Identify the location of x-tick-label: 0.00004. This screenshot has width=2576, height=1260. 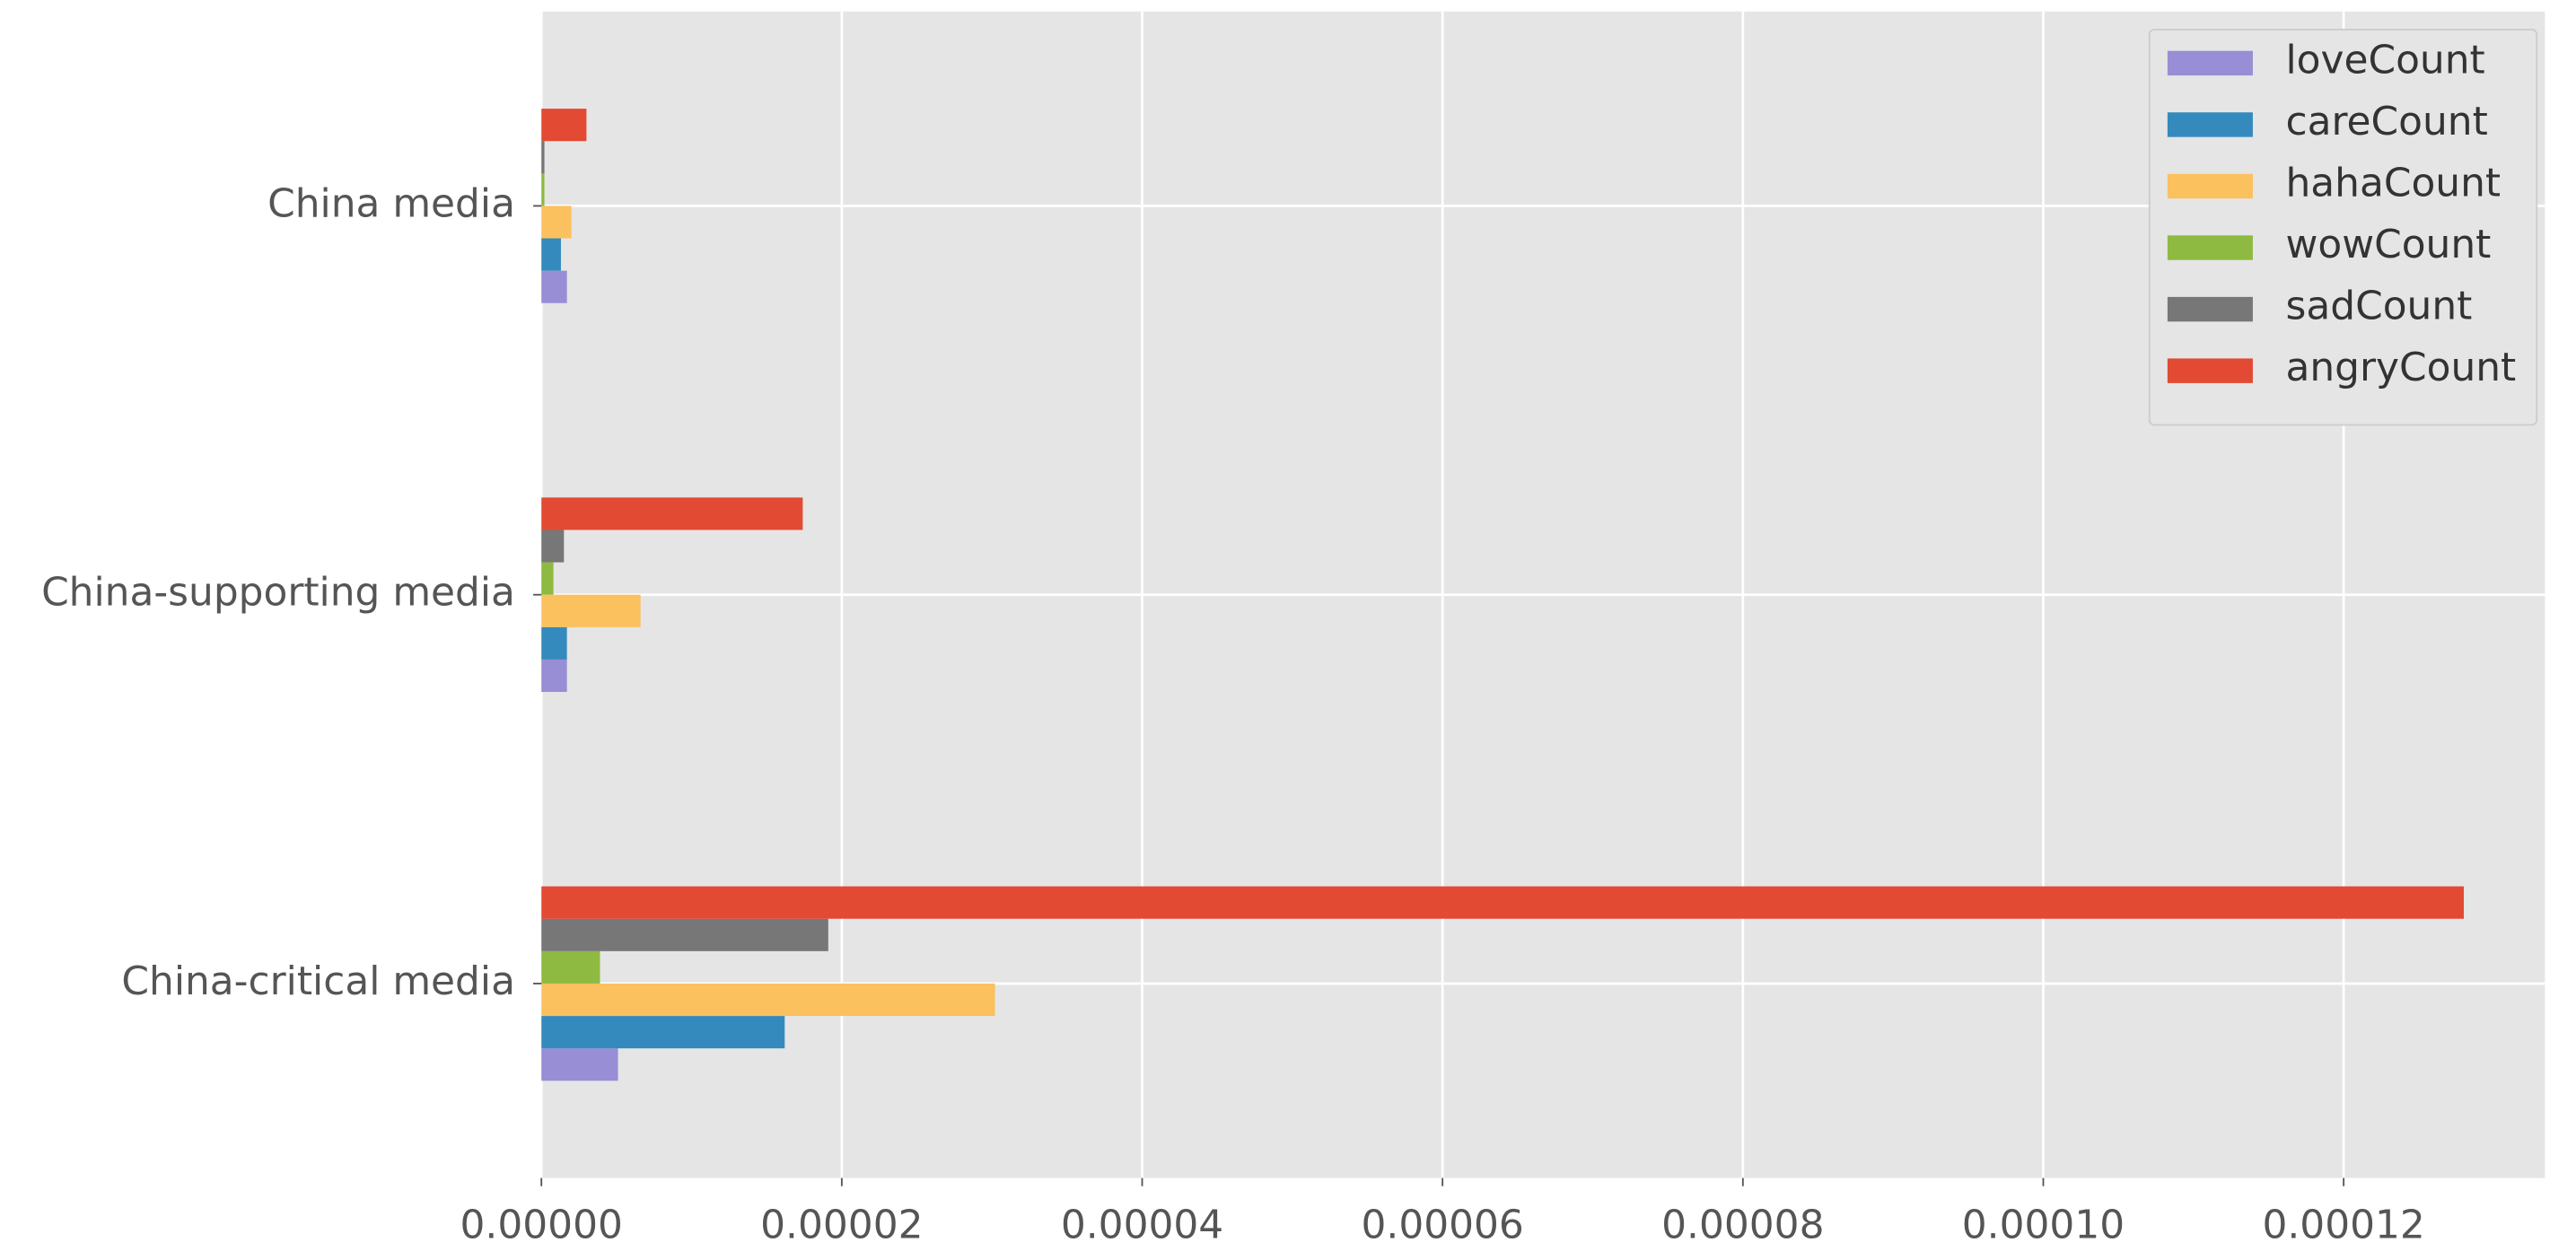
(1142, 1225).